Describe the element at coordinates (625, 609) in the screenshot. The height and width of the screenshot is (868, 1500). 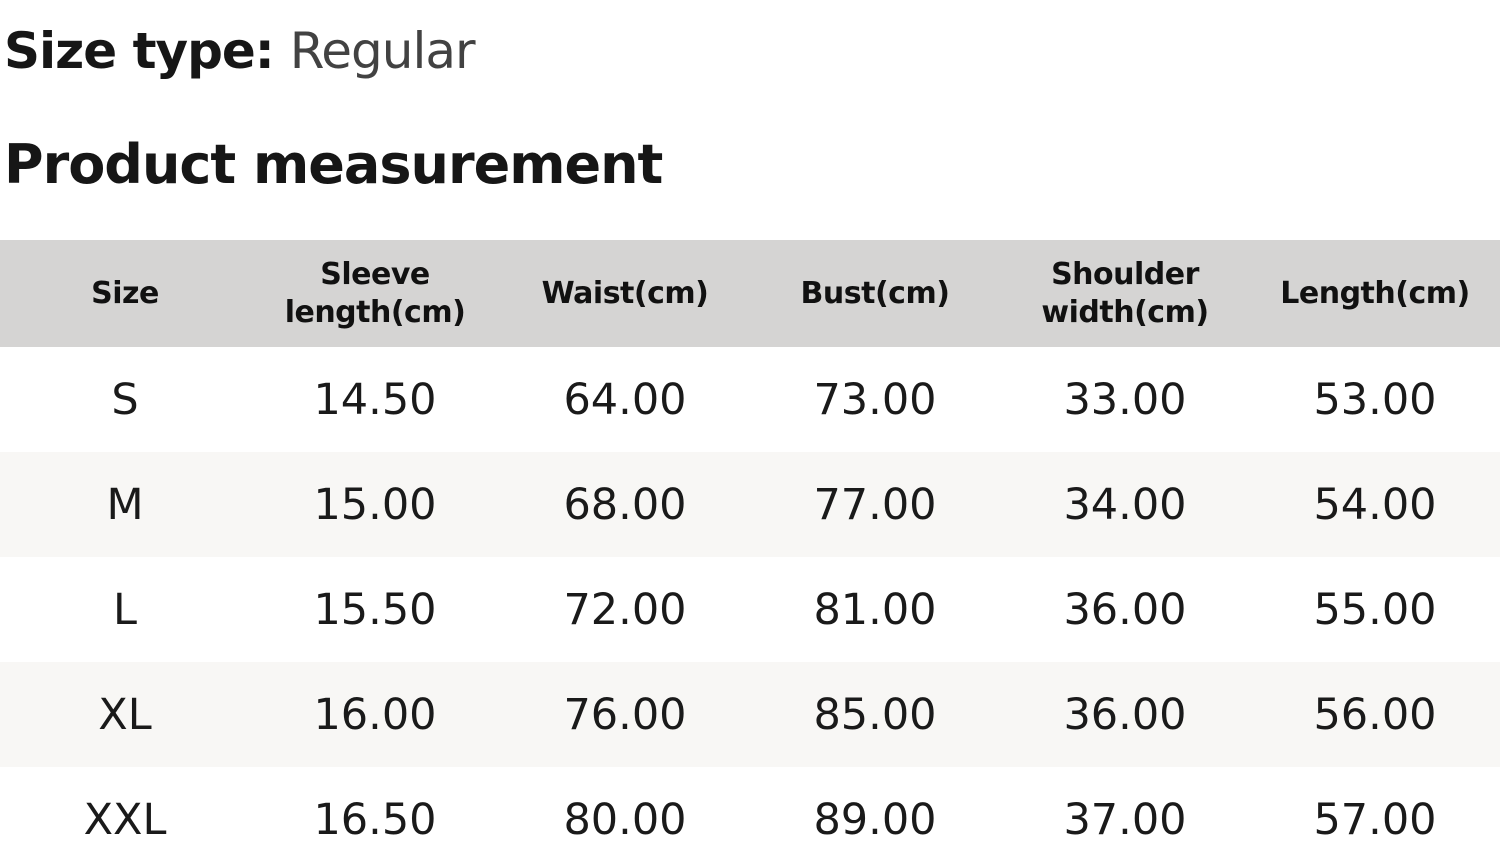
I see `value-cell: 72.00` at that location.